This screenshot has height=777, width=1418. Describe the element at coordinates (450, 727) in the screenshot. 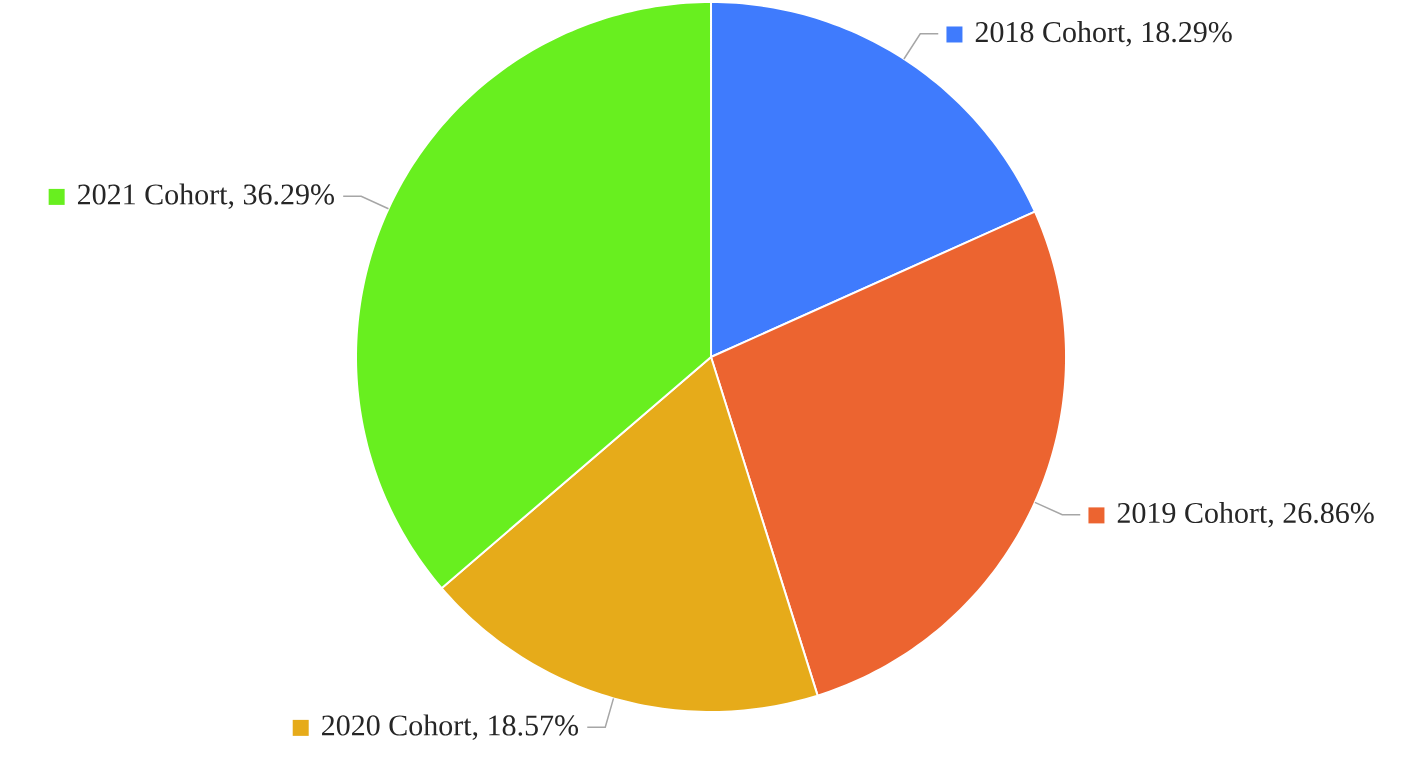

I see `legend-label: 2020 Cohort, 18.57%` at that location.